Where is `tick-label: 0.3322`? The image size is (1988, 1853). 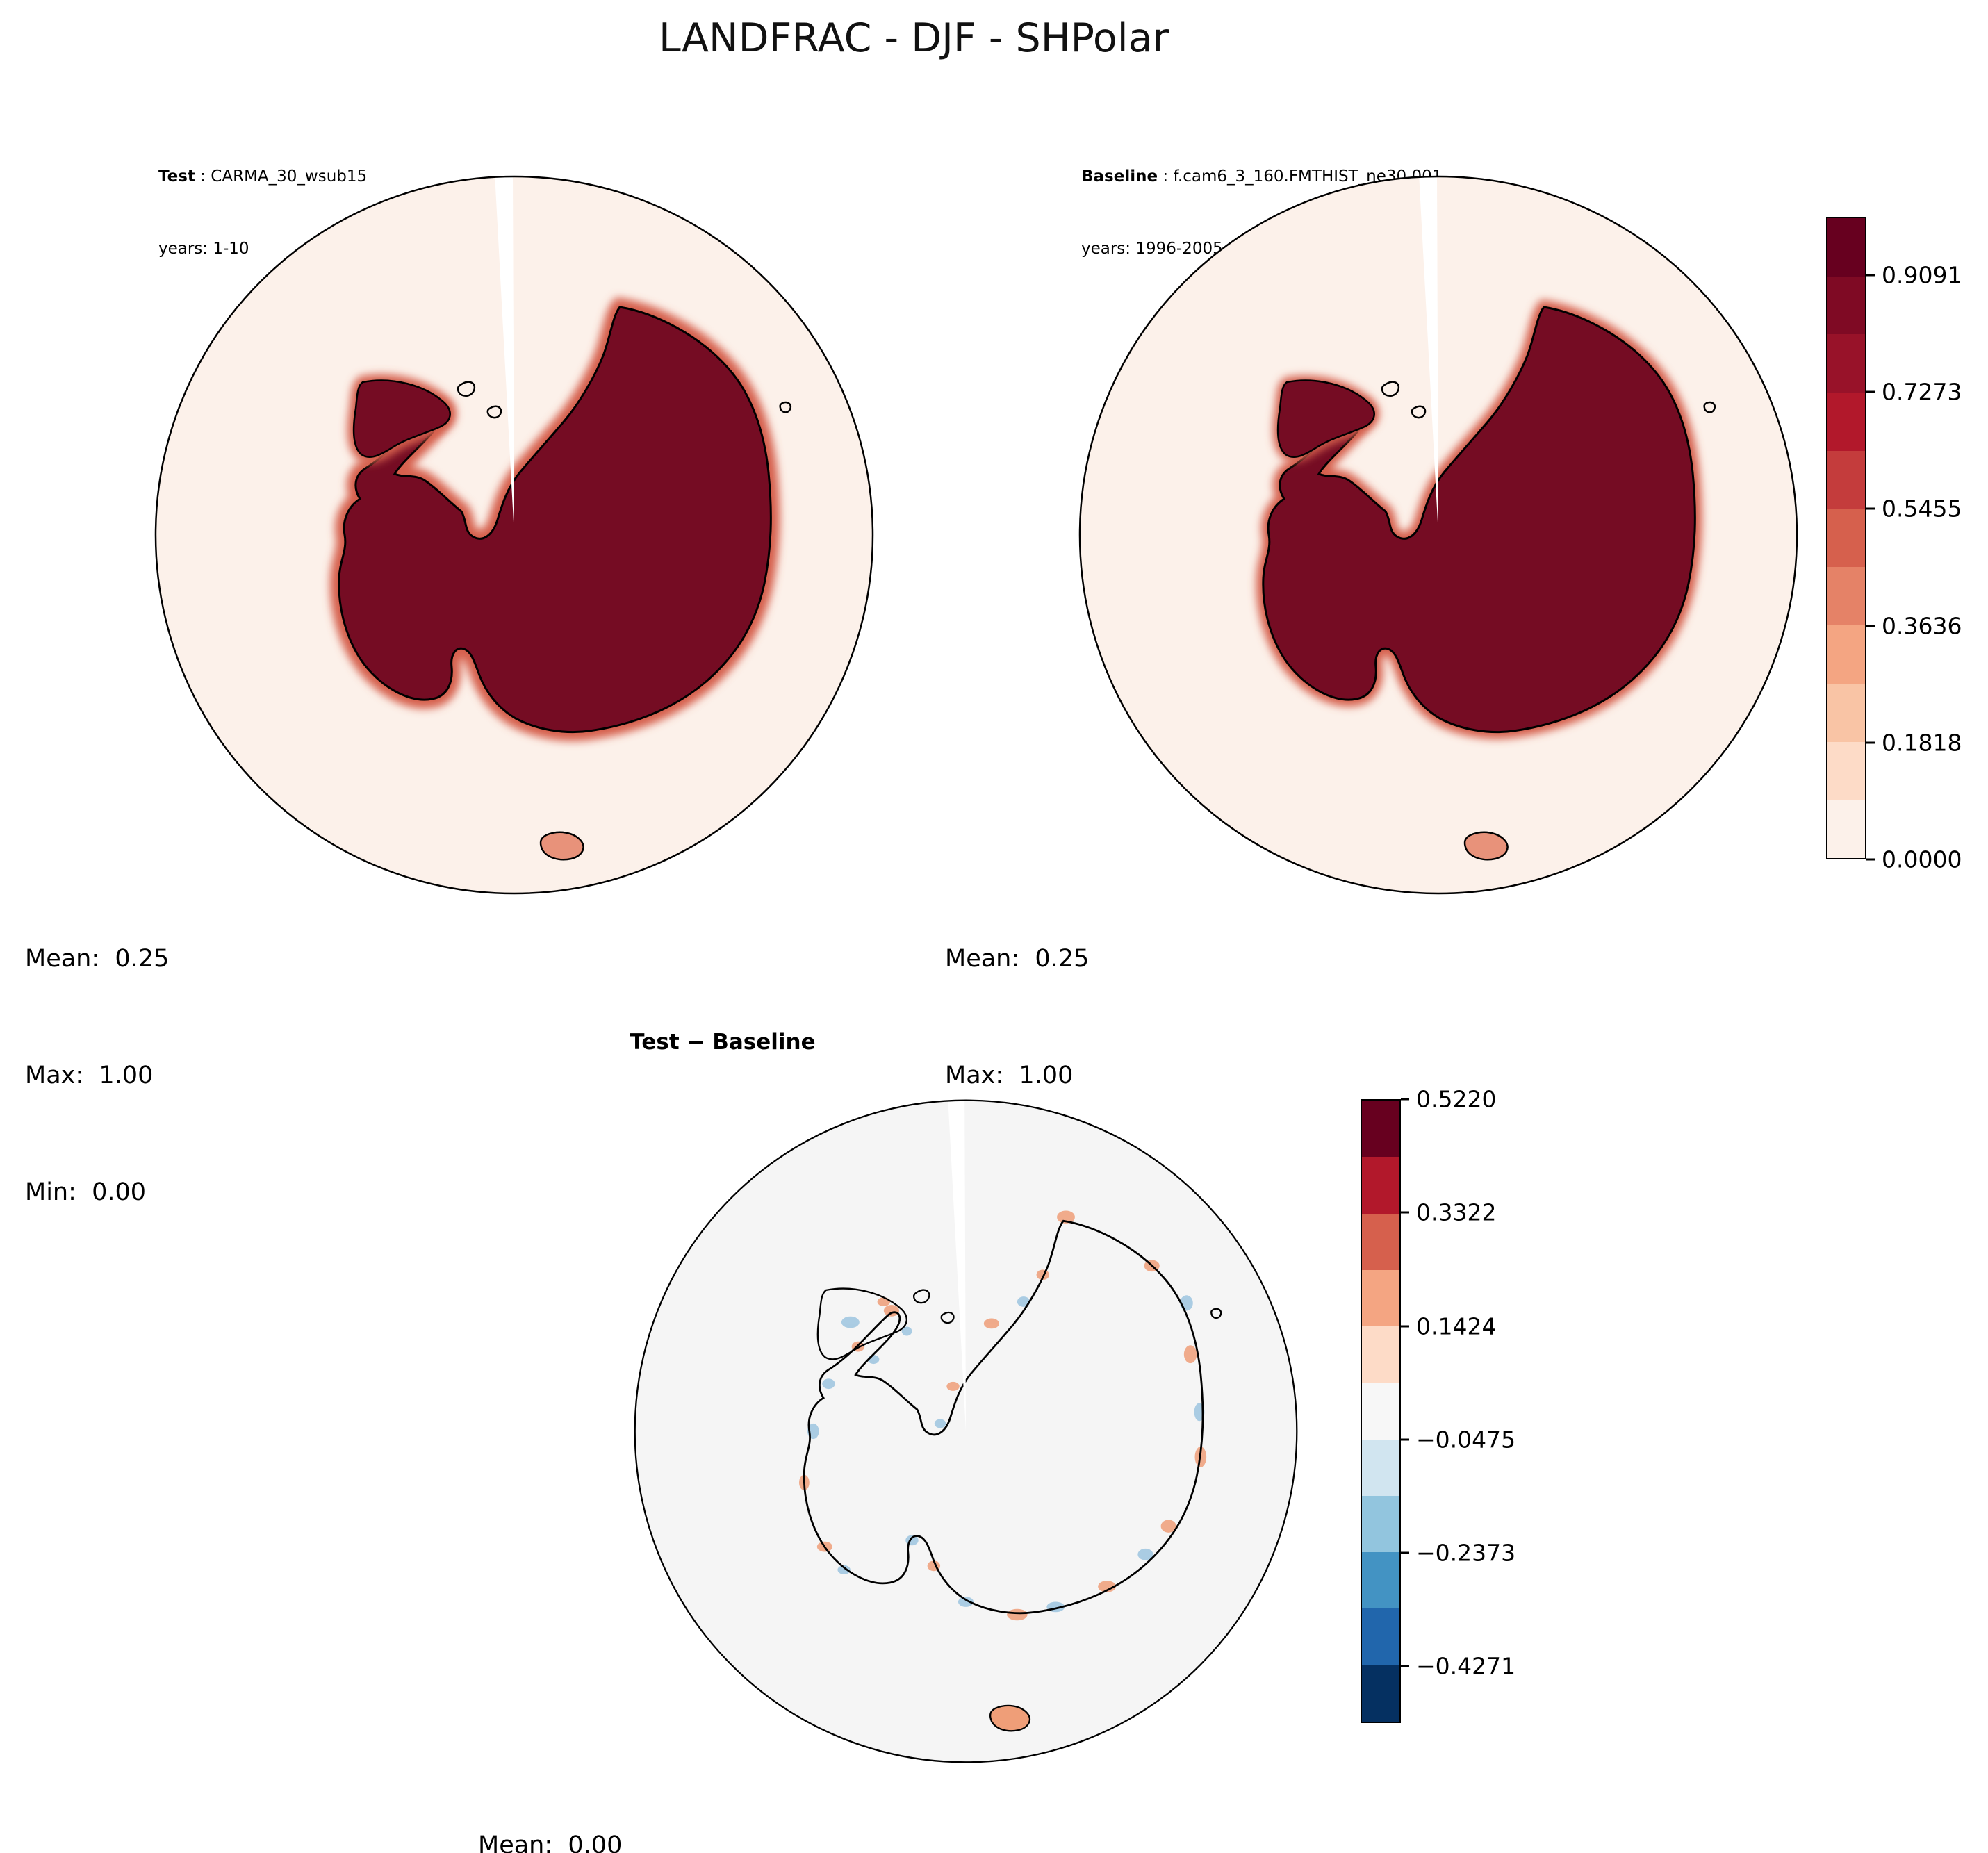
tick-label: 0.3322 is located at coordinates (1456, 1212).